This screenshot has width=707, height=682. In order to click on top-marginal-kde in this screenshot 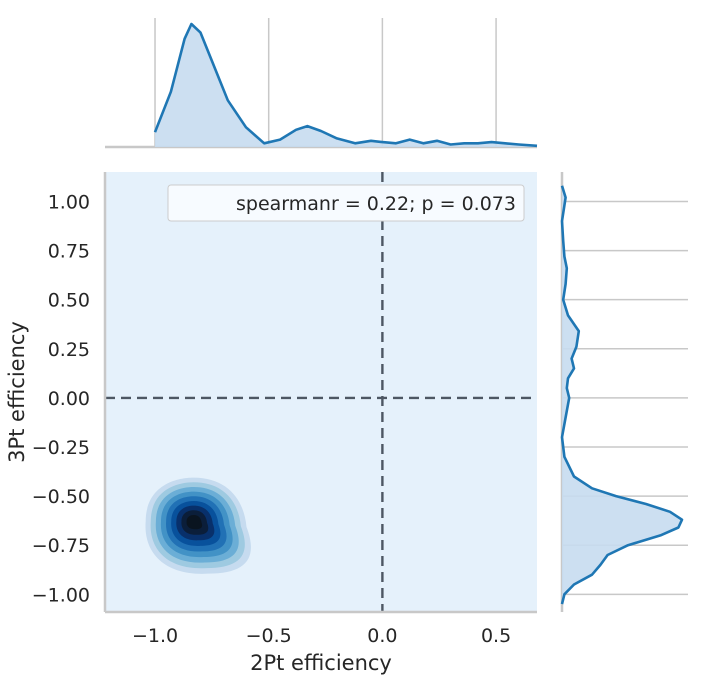, I will do `click(321, 83)`.